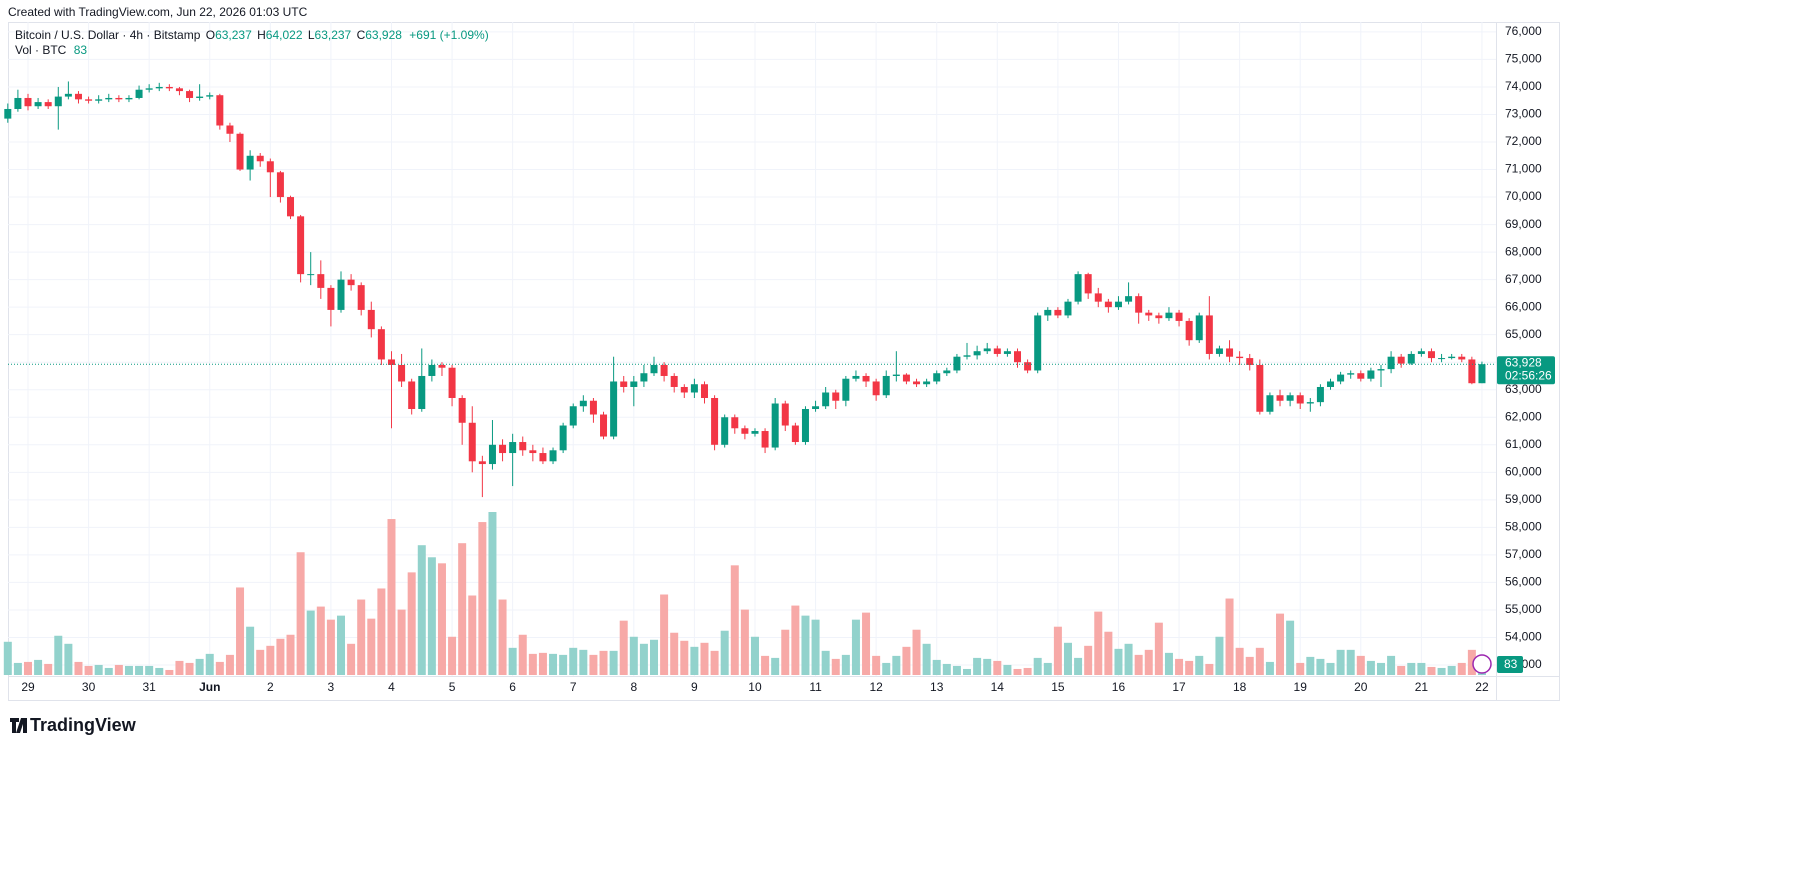  I want to click on logo-text: TradingView, so click(83, 725).